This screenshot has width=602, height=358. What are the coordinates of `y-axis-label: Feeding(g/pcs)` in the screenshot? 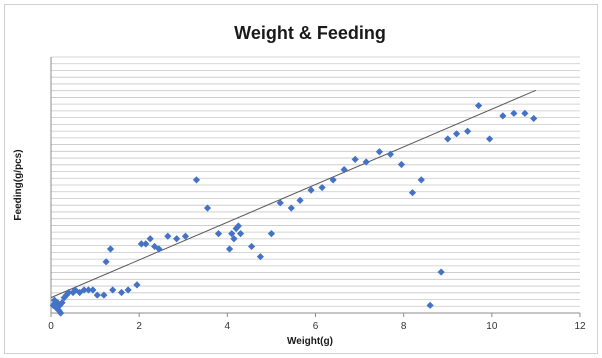 It's located at (18, 184).